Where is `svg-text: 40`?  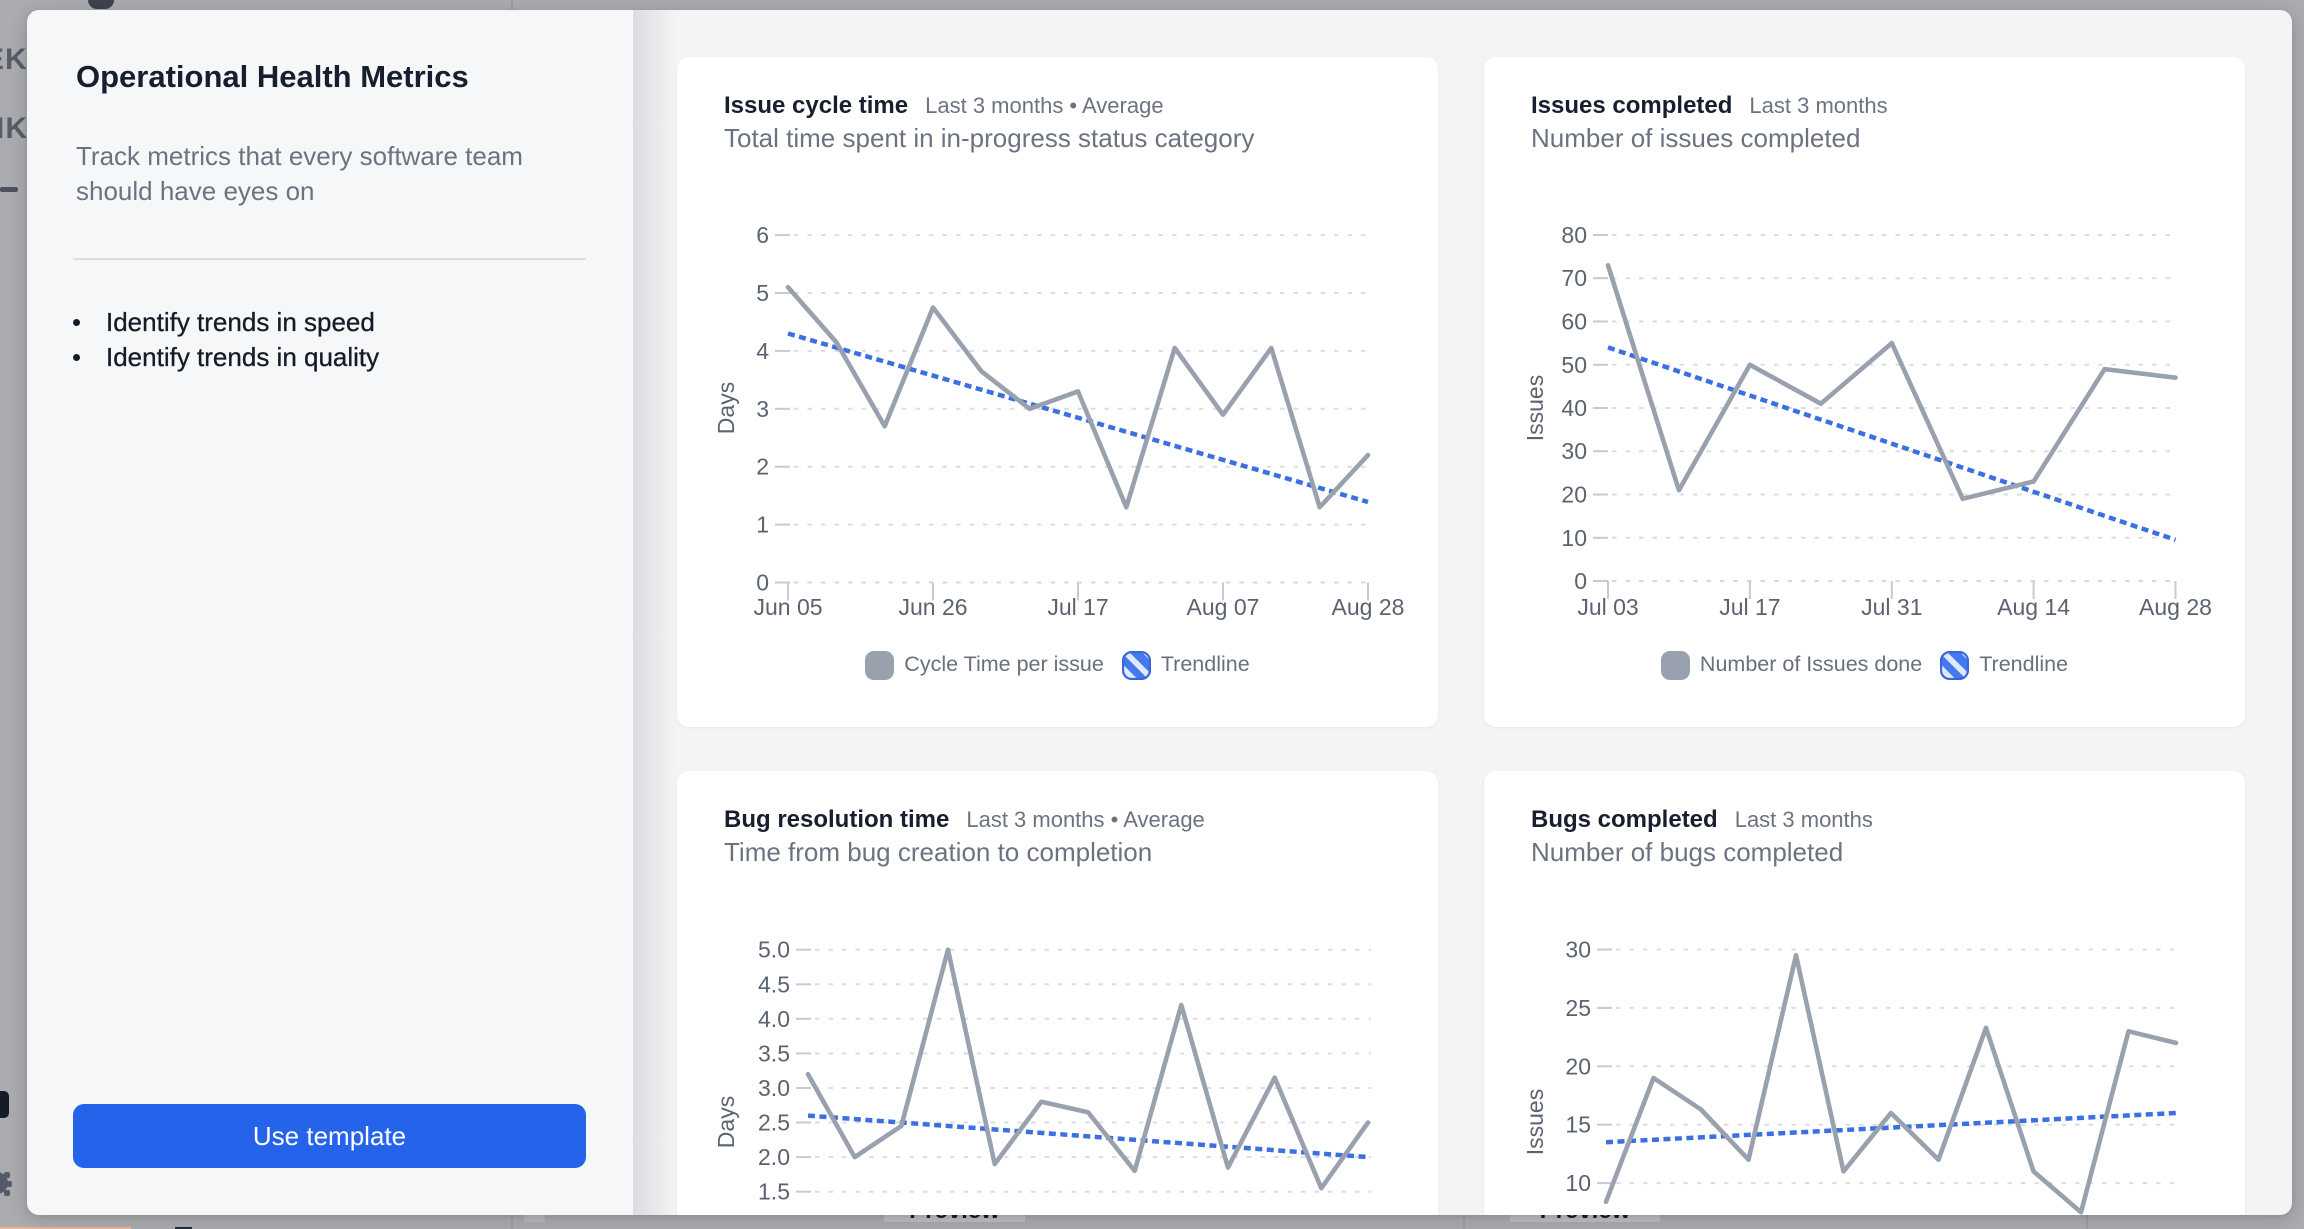 svg-text: 40 is located at coordinates (1574, 408).